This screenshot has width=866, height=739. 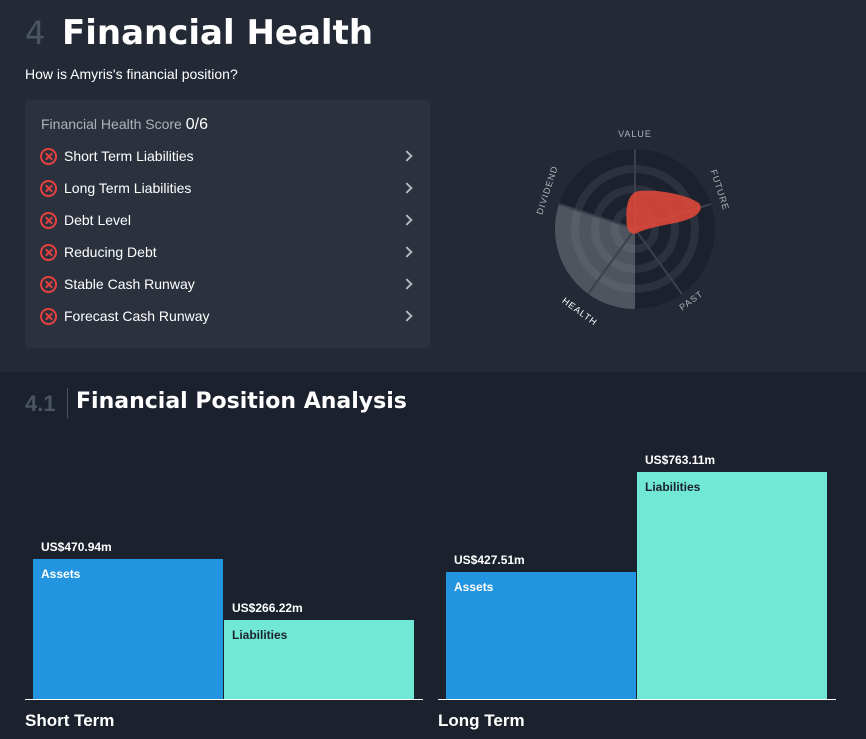 What do you see at coordinates (129, 284) in the screenshot?
I see `check-label: Stable Cash Runway` at bounding box center [129, 284].